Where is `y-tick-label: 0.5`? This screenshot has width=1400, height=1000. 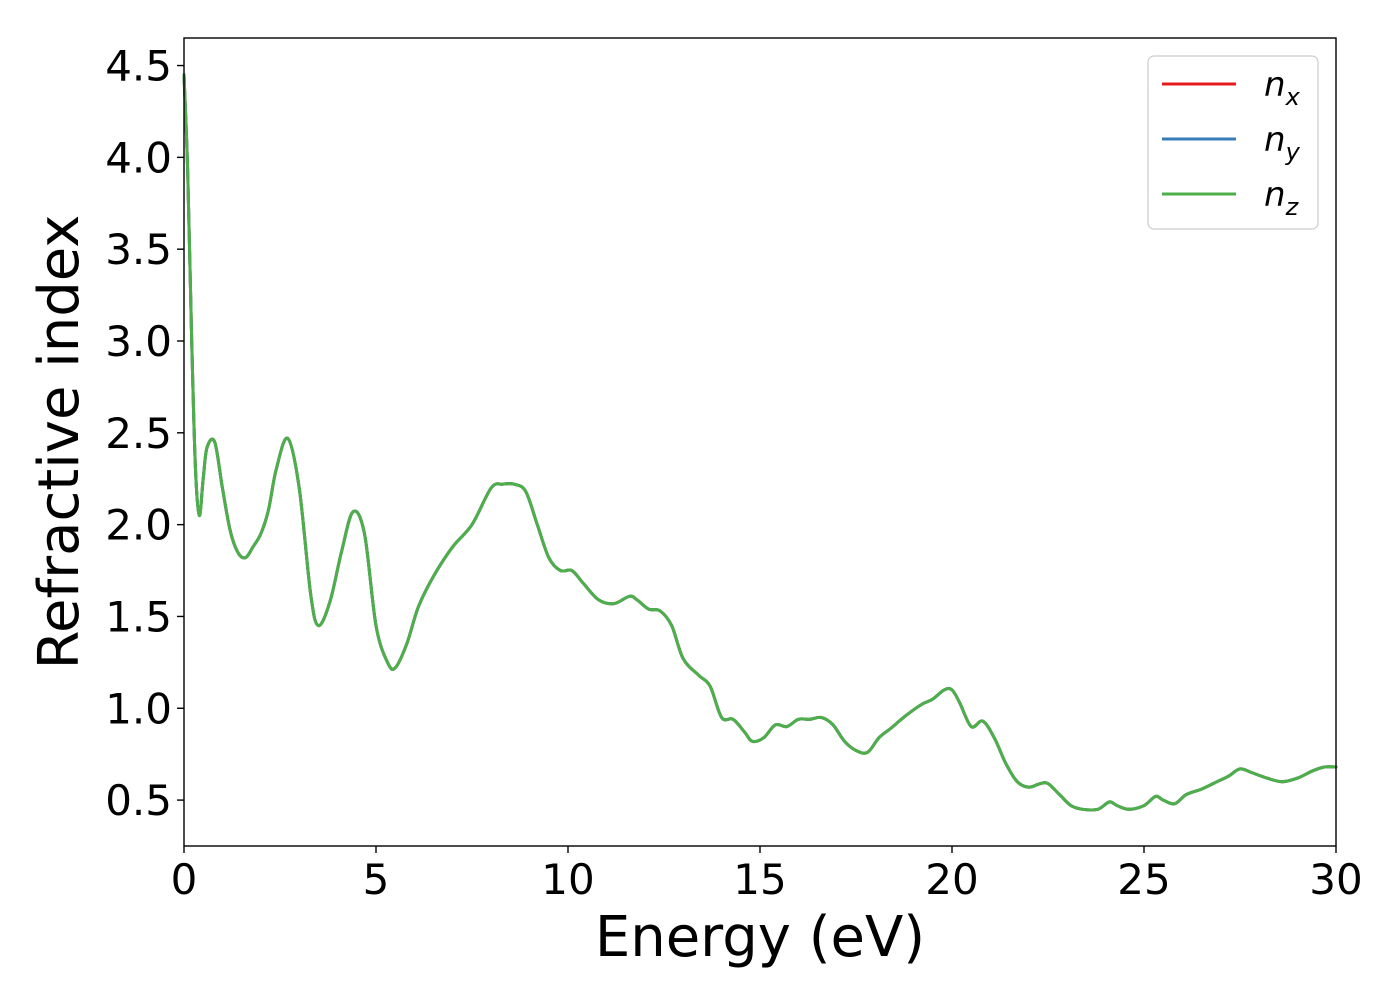 y-tick-label: 0.5 is located at coordinates (138, 800).